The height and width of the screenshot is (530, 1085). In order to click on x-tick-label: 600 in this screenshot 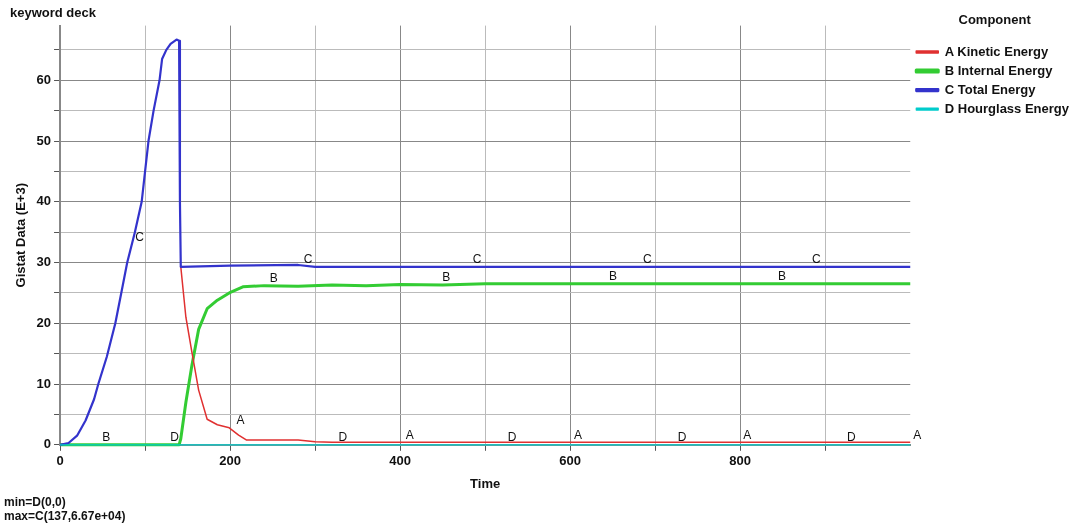, I will do `click(570, 461)`.